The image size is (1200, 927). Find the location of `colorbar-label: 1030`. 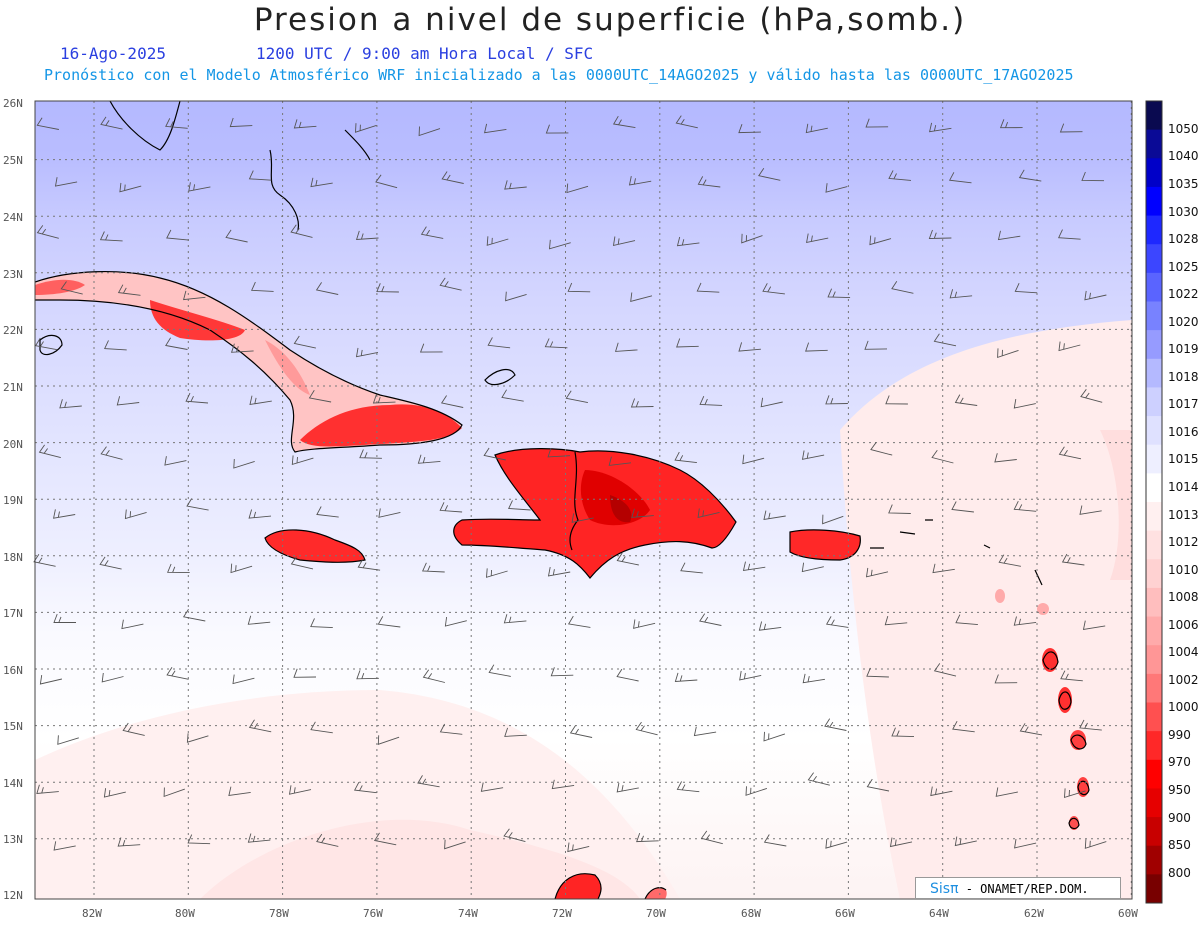

colorbar-label: 1030 is located at coordinates (1183, 212).